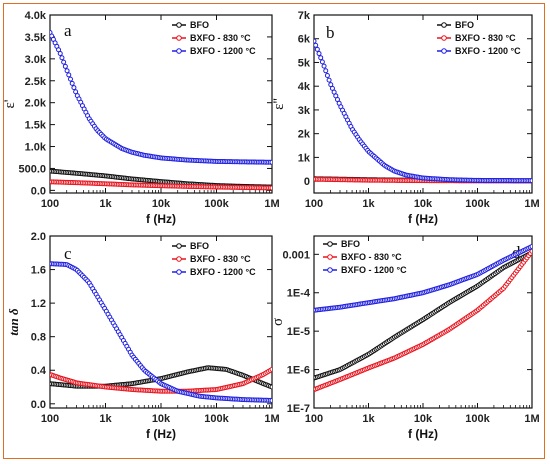  What do you see at coordinates (304, 111) in the screenshot?
I see `y-tick-label: 3k` at bounding box center [304, 111].